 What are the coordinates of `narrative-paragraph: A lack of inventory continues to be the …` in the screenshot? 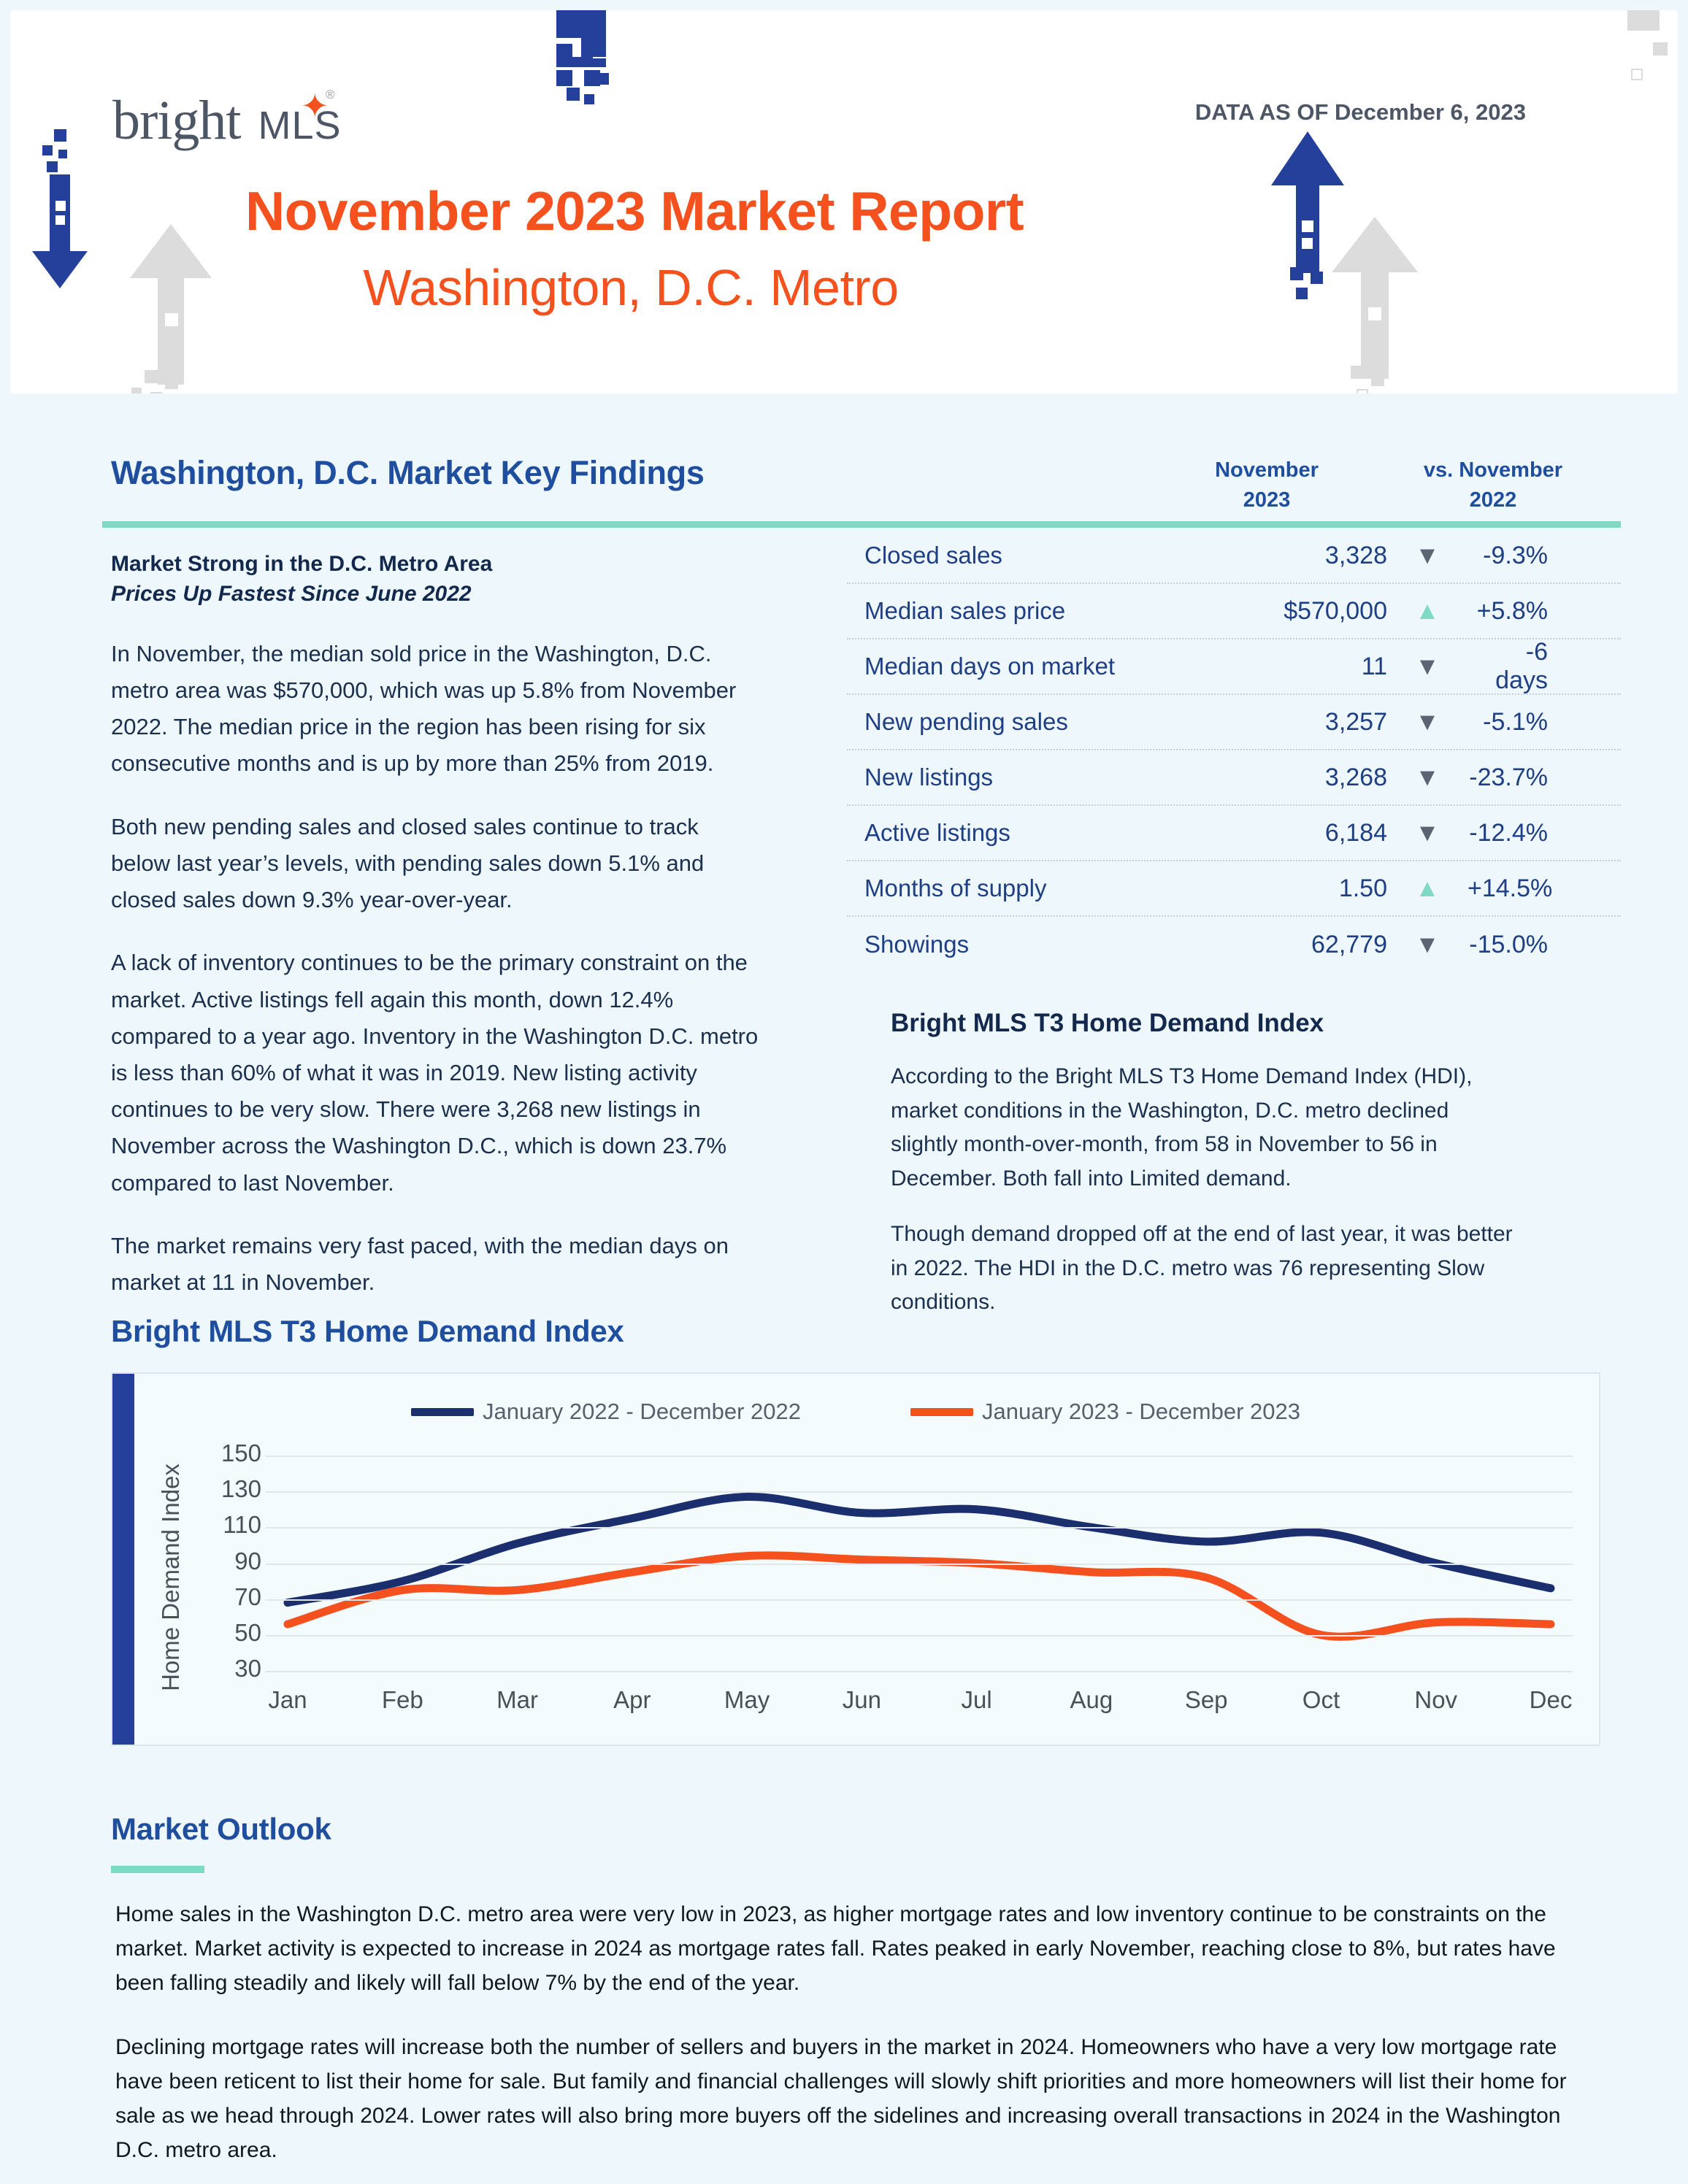 It's located at (435, 1073).